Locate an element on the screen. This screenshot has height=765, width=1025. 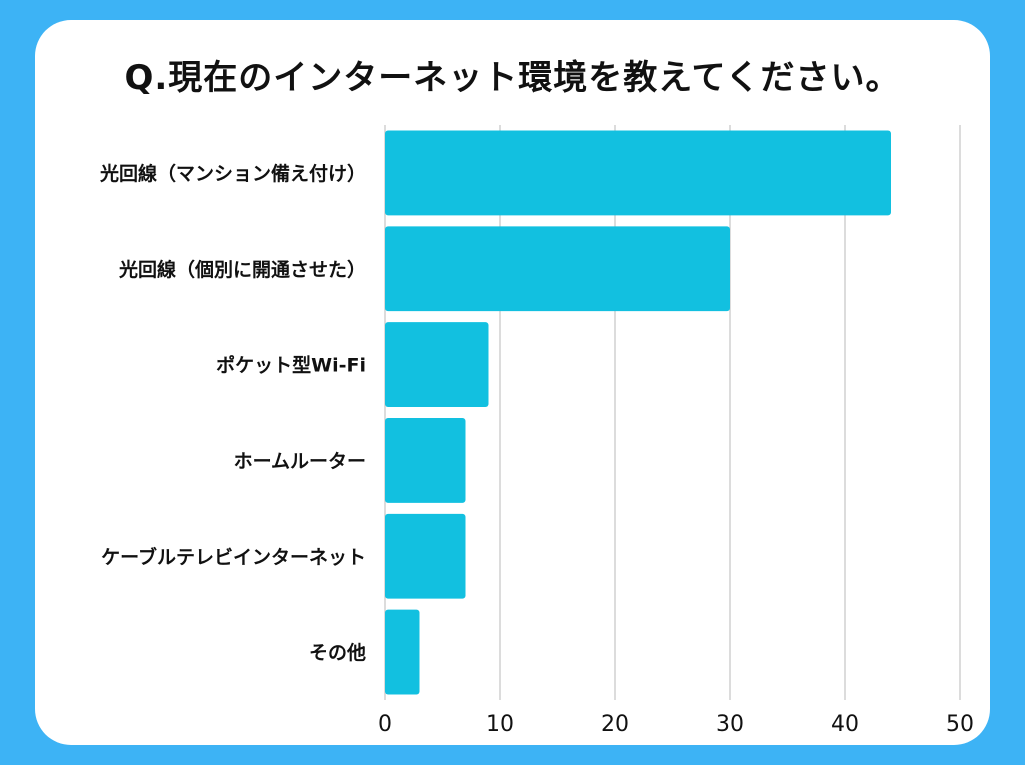
category-label: ポケット型Wi-Fi is located at coordinates (291, 365).